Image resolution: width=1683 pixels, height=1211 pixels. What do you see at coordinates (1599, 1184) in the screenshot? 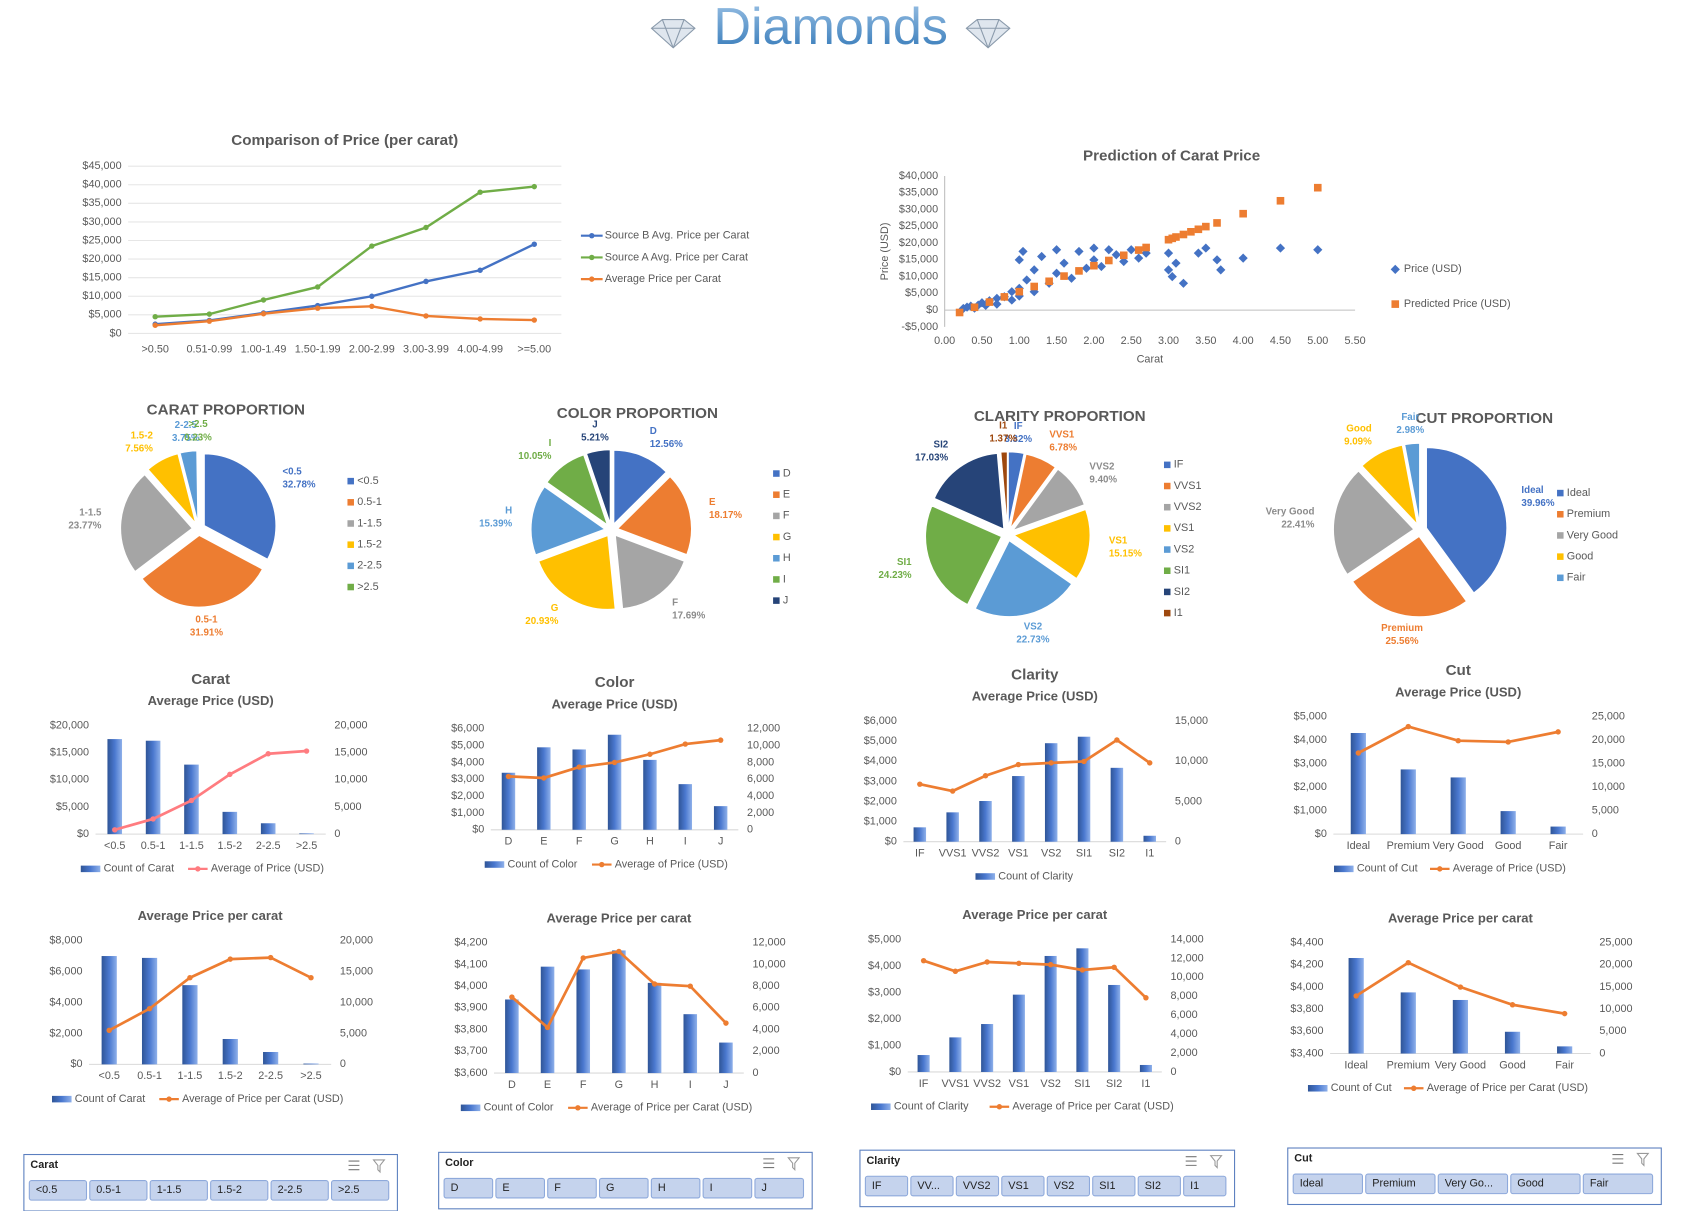
I see `slicer-item-label: Fair` at bounding box center [1599, 1184].